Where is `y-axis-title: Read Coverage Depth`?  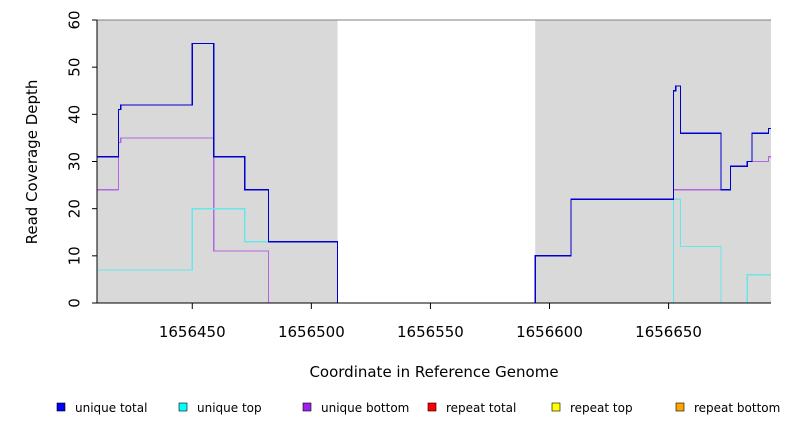 y-axis-title: Read Coverage Depth is located at coordinates (32, 162).